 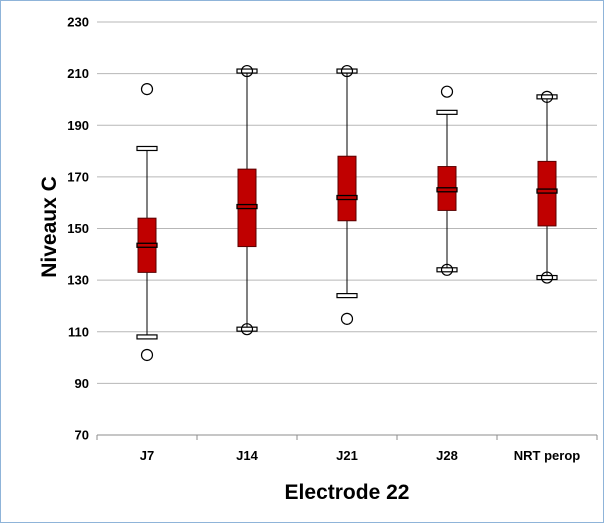 What do you see at coordinates (78, 176) in the screenshot?
I see `y-tick-label: 170` at bounding box center [78, 176].